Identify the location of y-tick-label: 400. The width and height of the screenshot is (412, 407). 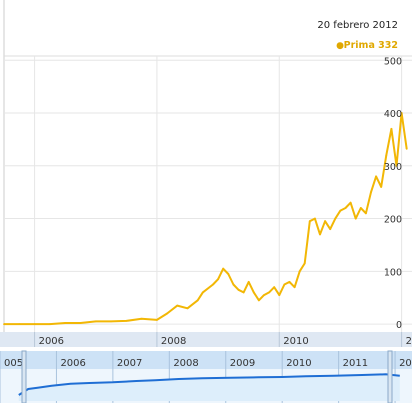
(393, 114).